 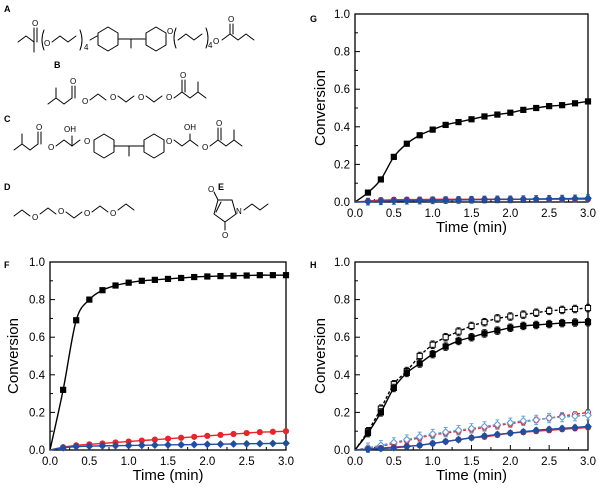 What do you see at coordinates (238, 211) in the screenshot?
I see `structure-e: E O O N` at bounding box center [238, 211].